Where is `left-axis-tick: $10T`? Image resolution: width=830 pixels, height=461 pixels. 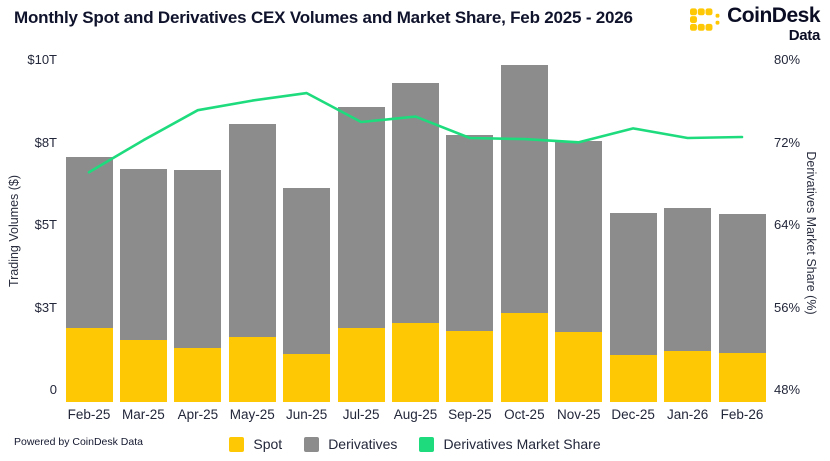
left-axis-tick: $10T is located at coordinates (42, 59).